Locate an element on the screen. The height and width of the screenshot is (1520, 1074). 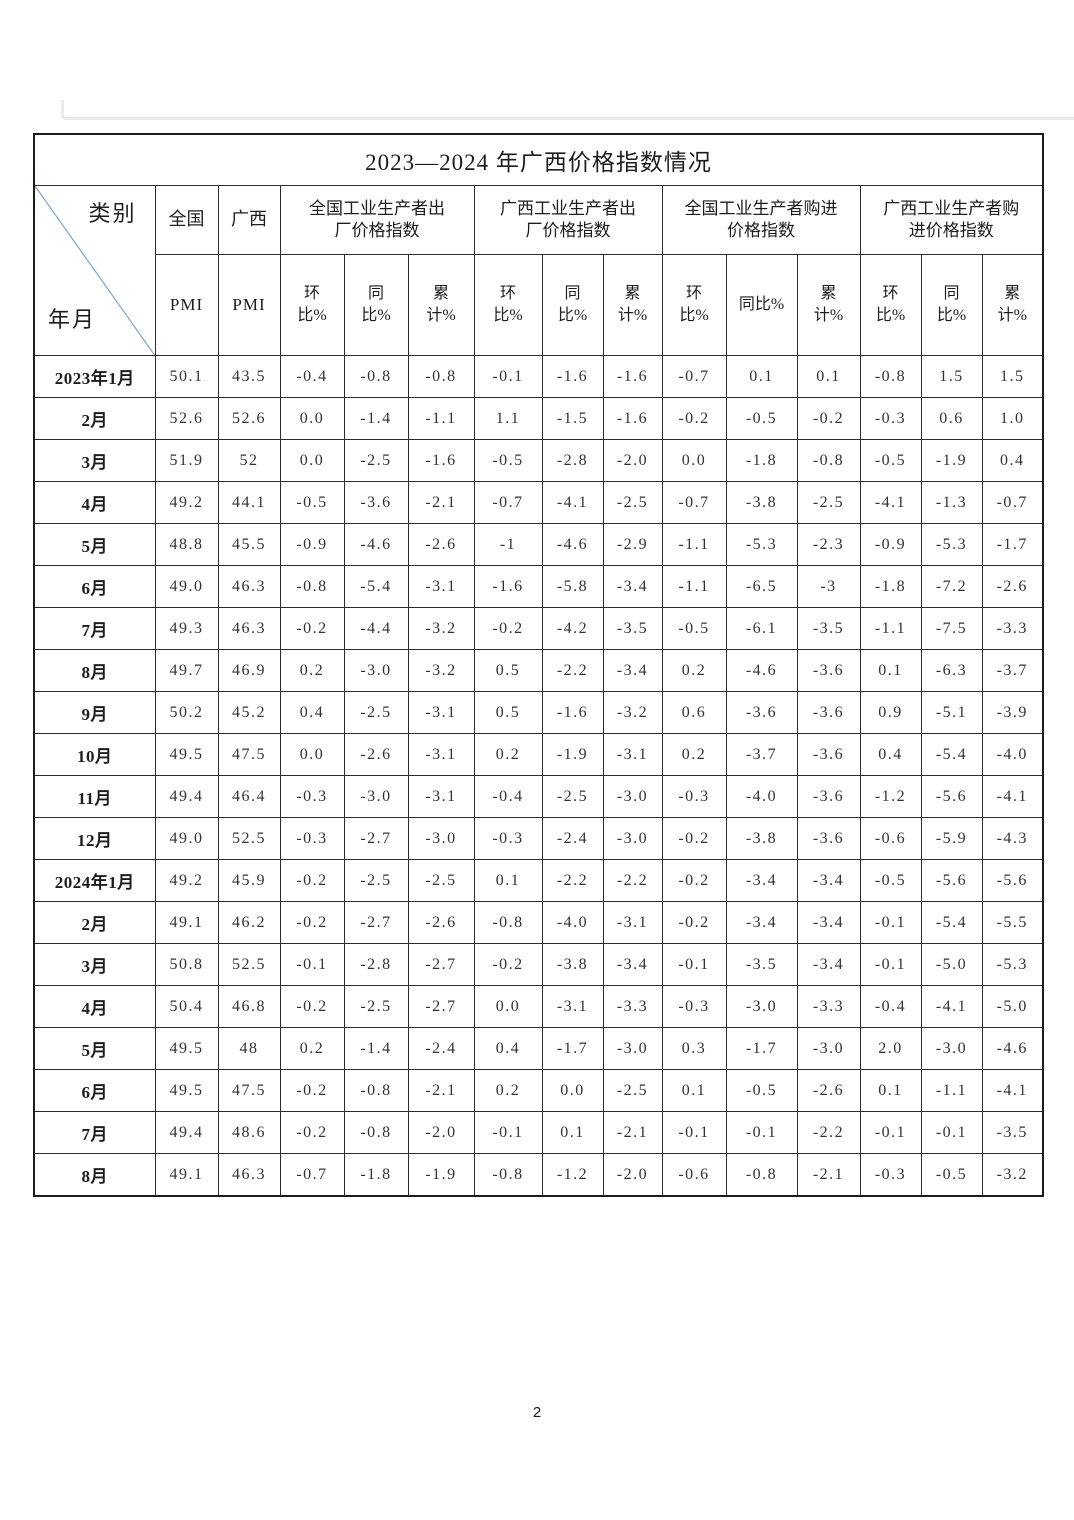
value-cell: -5.0 is located at coordinates (1012, 1006).